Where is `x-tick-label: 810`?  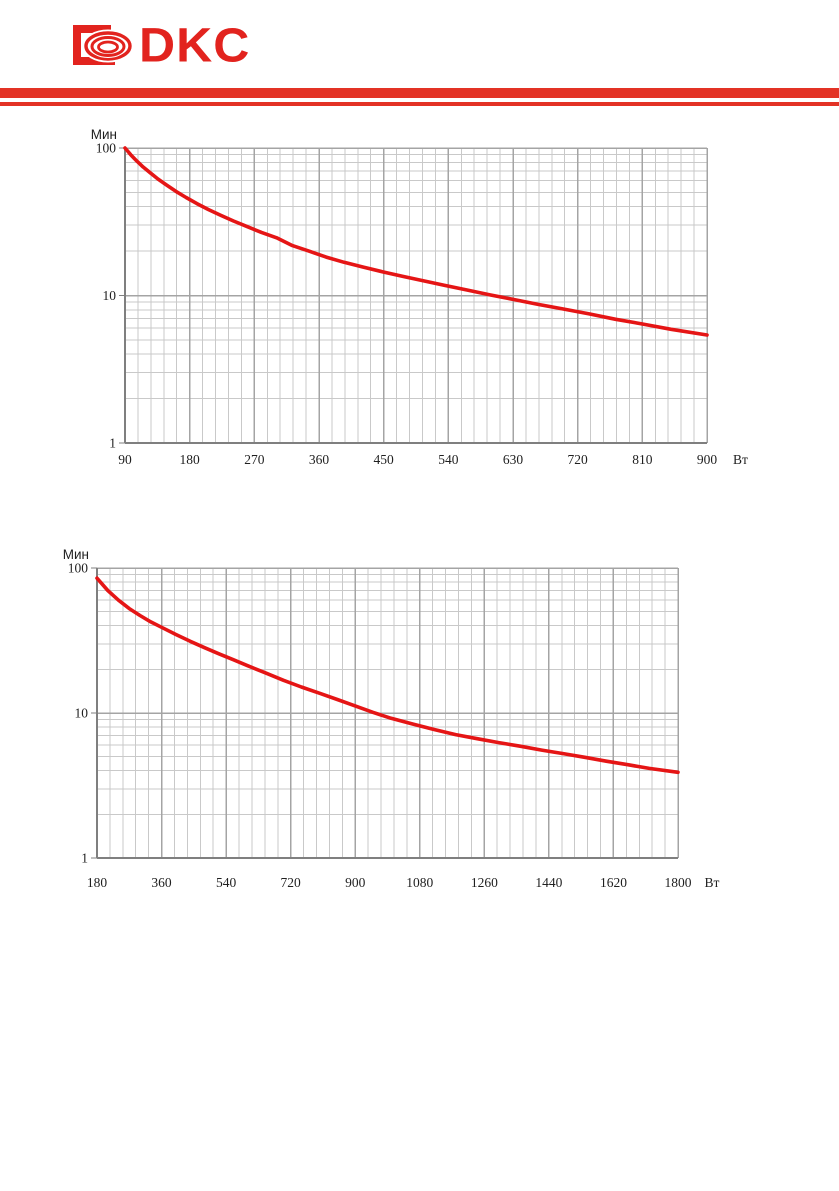 x-tick-label: 810 is located at coordinates (642, 459).